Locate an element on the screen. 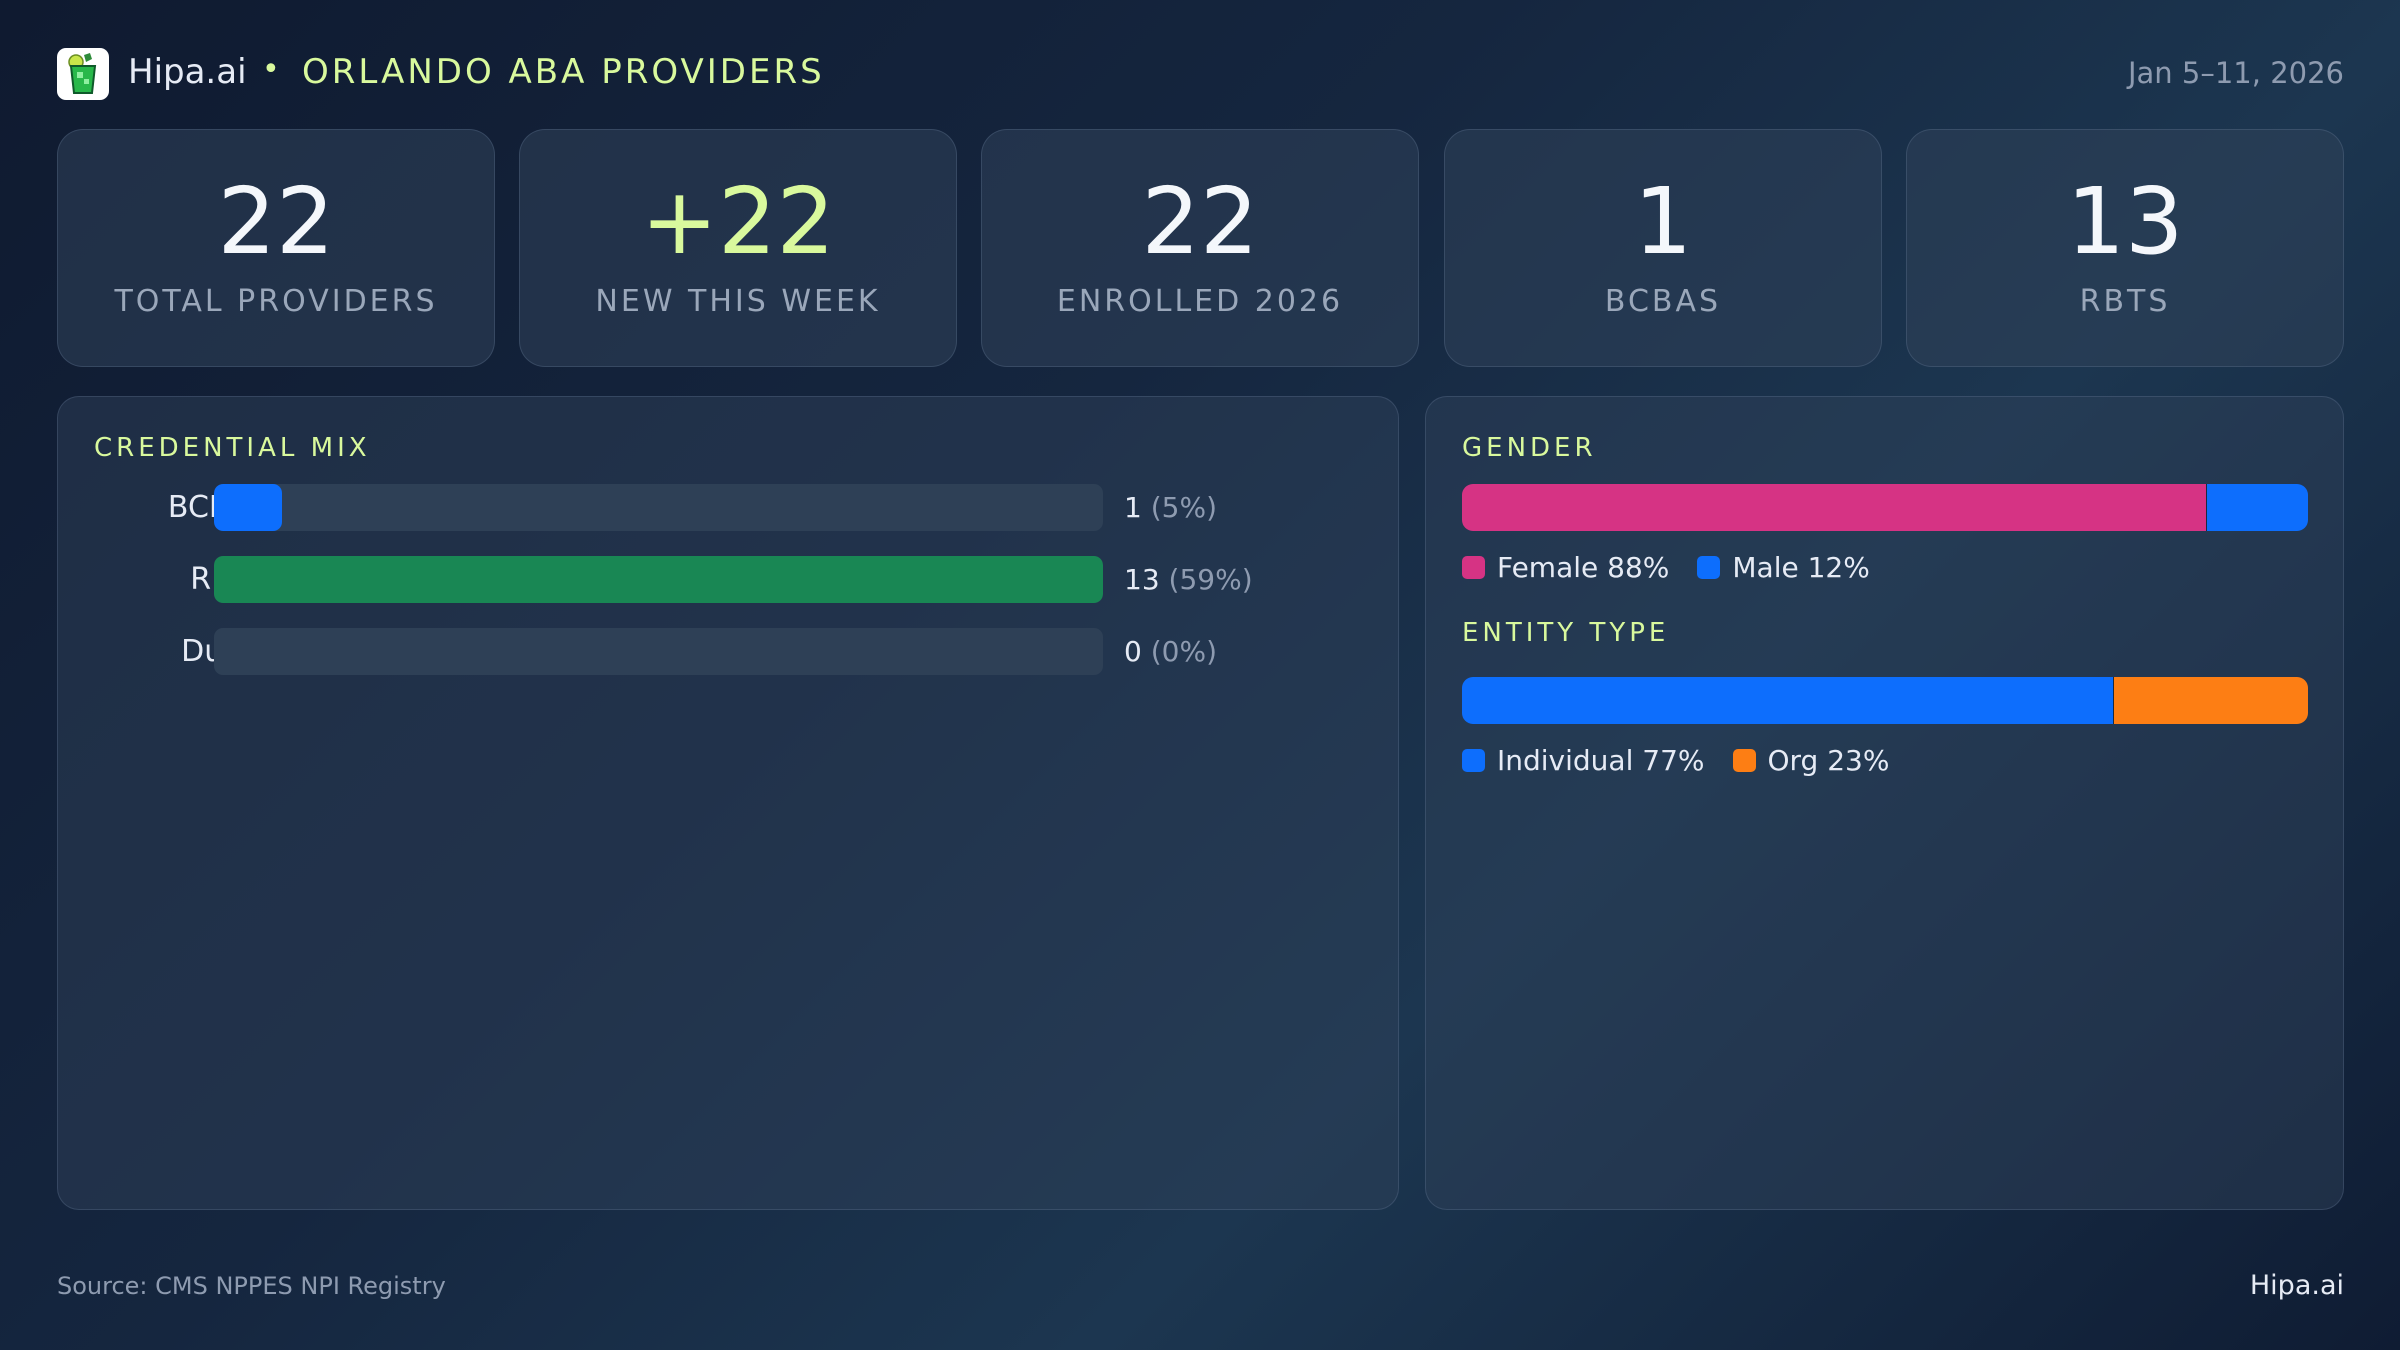  stat-value: 13 is located at coordinates (2125, 221).